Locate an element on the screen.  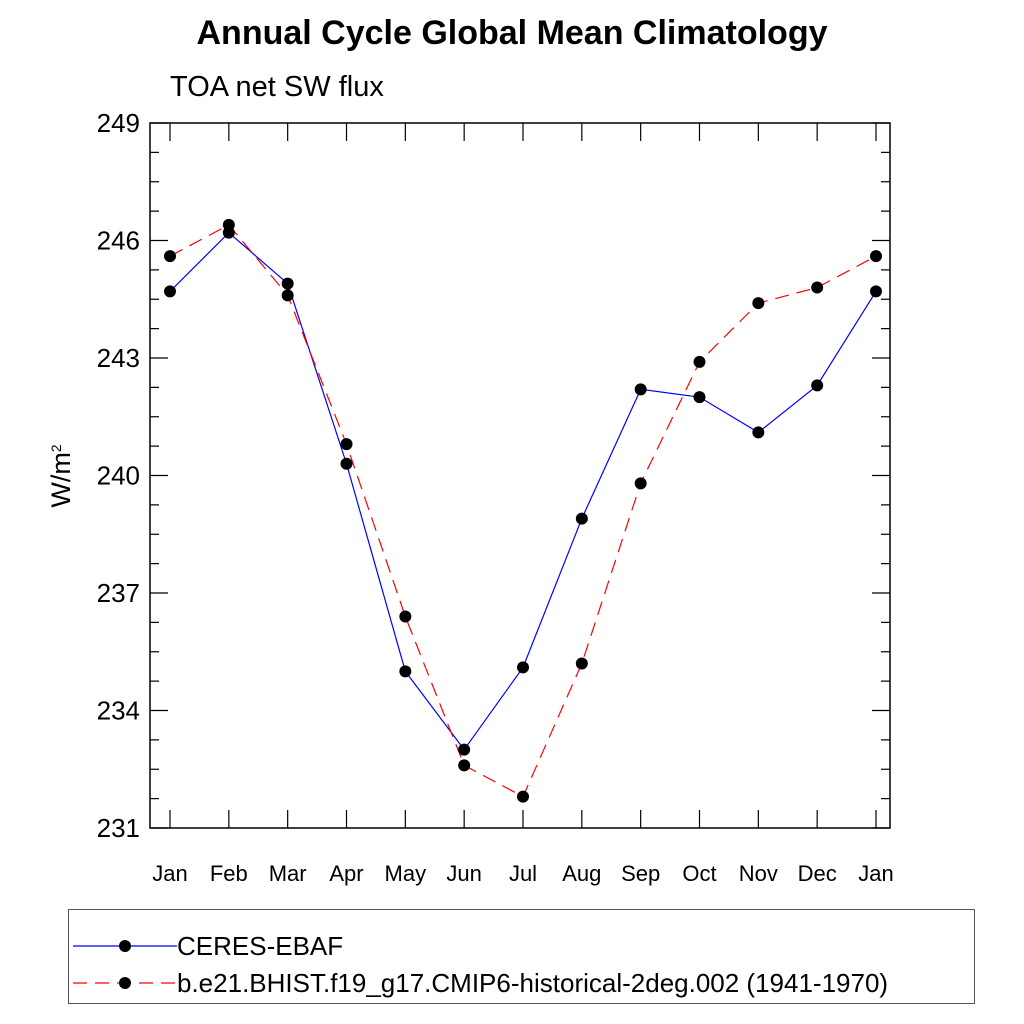
y-axis-label: W/m2 is located at coordinates (61, 475).